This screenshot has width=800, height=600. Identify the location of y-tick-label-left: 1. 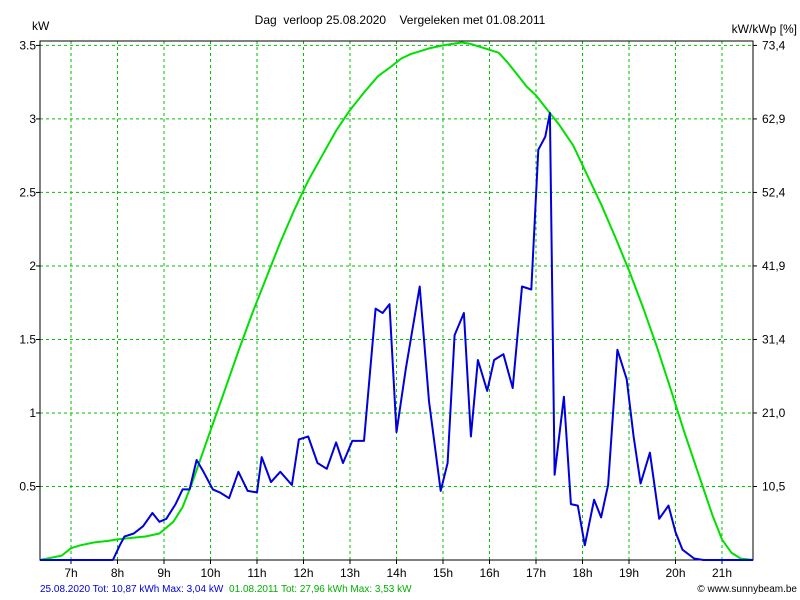
(32, 413).